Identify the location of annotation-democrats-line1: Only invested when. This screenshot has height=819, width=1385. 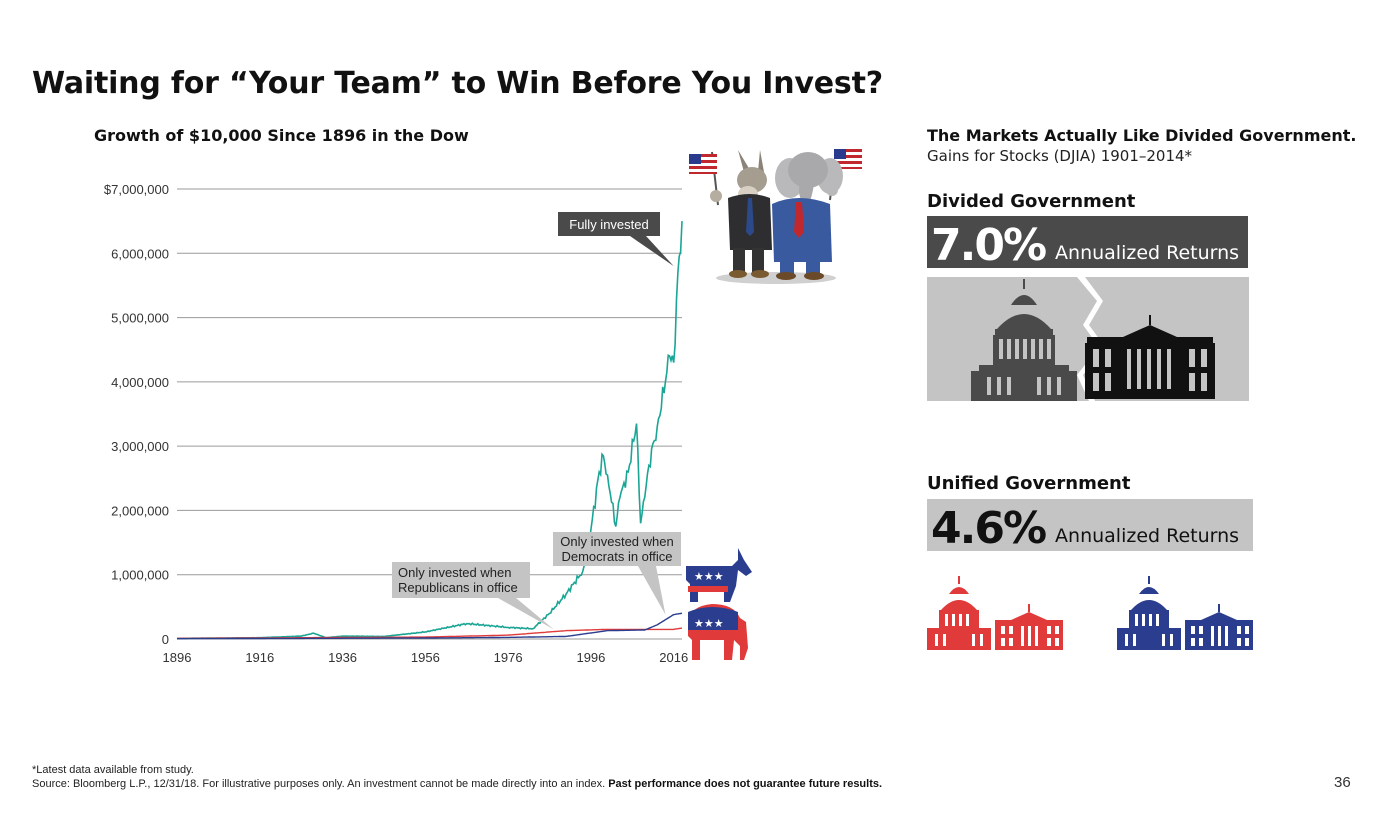
(616, 541).